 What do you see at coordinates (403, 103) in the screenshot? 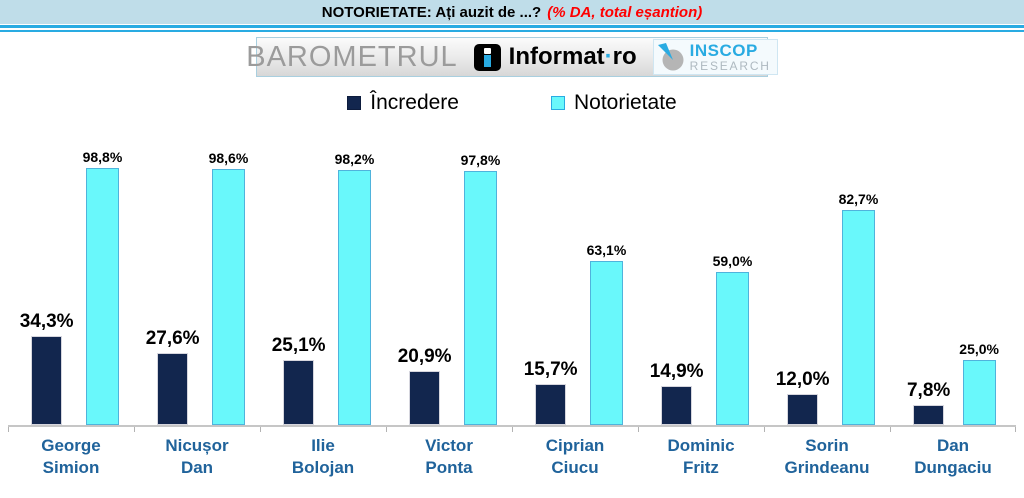
I see `legend-item-incredere: Încredere` at bounding box center [403, 103].